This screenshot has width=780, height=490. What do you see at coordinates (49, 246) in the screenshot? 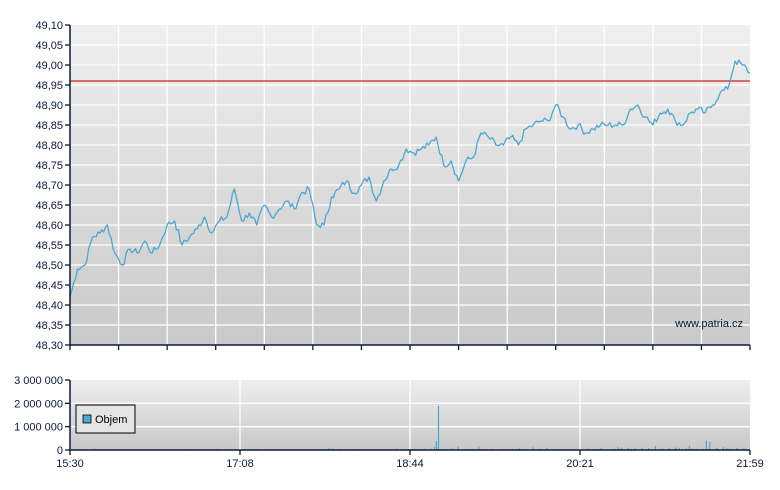
I see `y-tick-label: 48,55` at bounding box center [49, 246].